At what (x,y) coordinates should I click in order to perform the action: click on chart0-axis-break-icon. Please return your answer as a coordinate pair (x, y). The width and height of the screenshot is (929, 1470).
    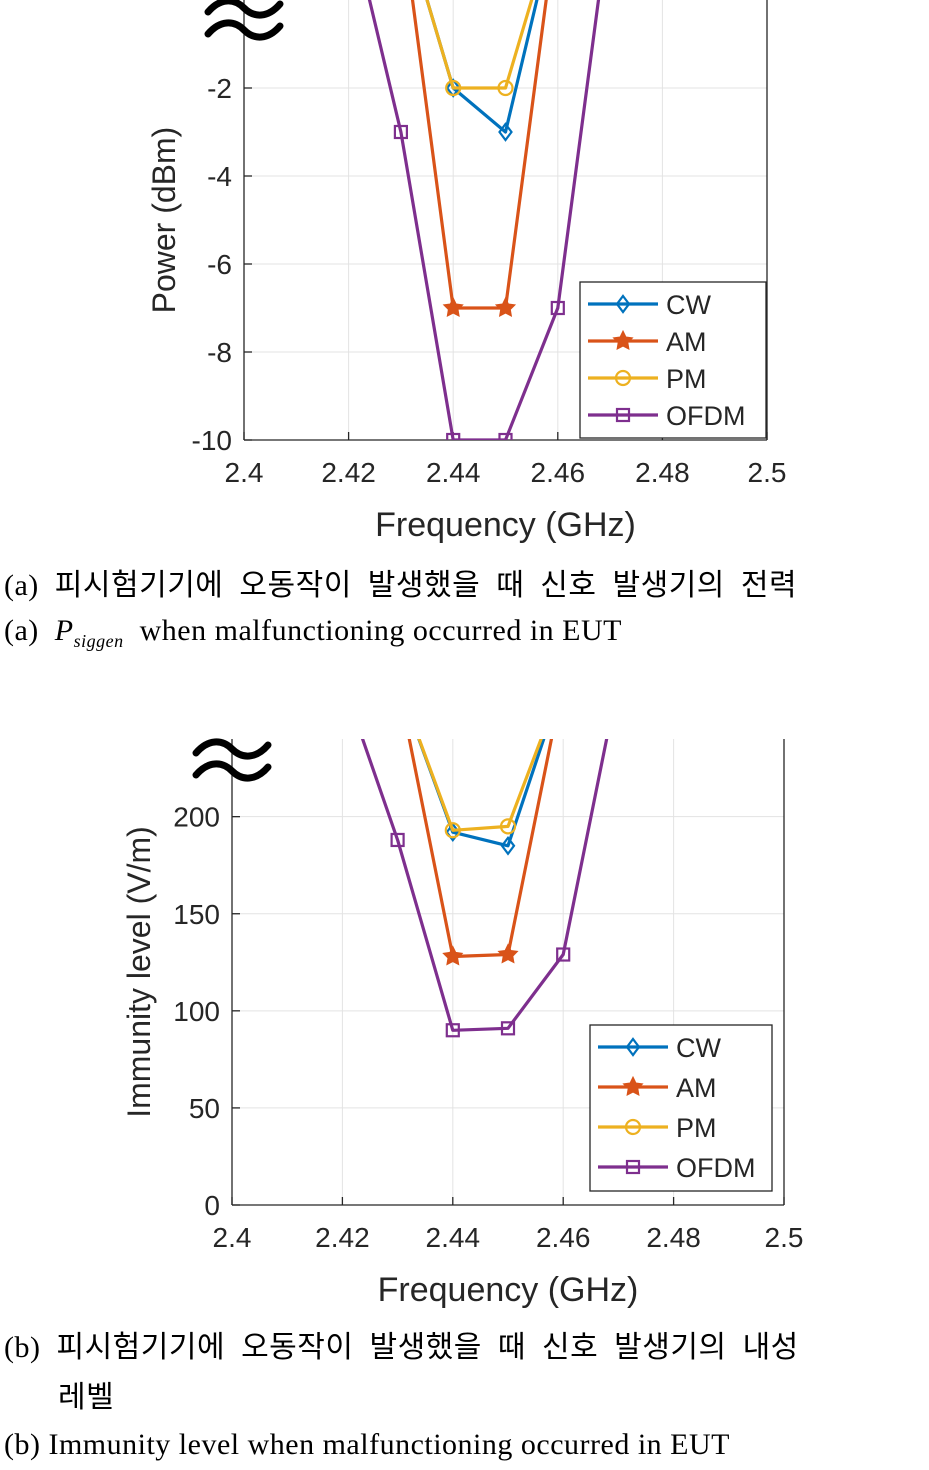
    Looking at the image, I should click on (244, 20).